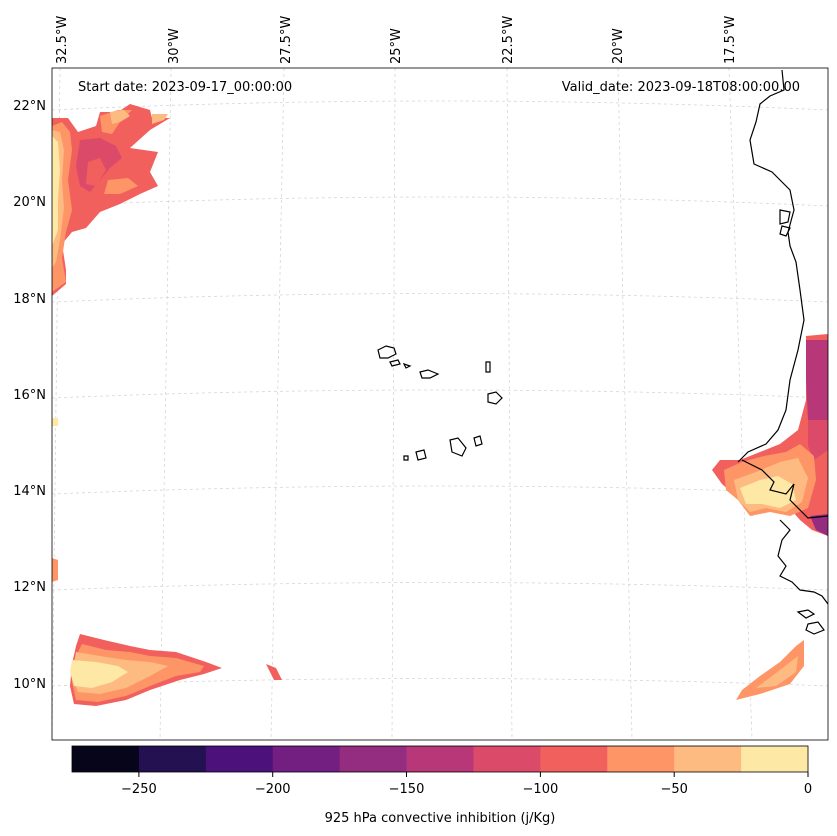  Describe the element at coordinates (111, 343) in the screenshot. I see `cin-patch-northwest` at that location.